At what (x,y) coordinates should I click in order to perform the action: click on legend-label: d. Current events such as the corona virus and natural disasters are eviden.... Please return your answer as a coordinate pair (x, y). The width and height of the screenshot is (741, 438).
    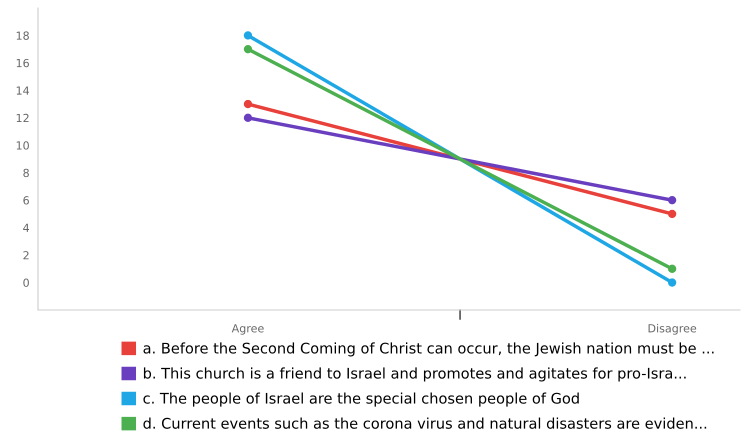
    Looking at the image, I should click on (424, 423).